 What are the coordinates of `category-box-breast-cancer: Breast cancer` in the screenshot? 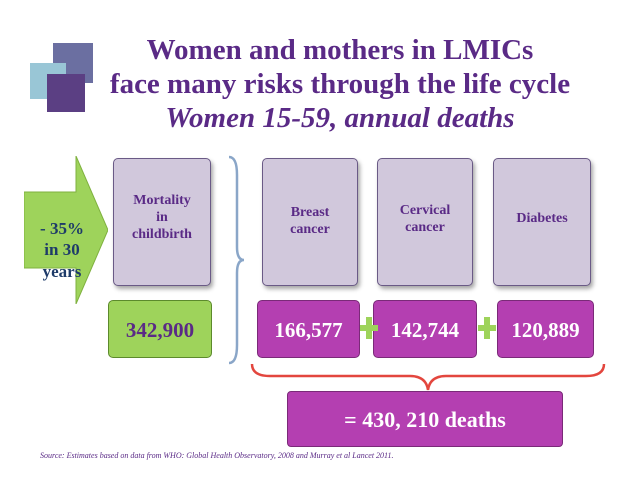 It's located at (310, 222).